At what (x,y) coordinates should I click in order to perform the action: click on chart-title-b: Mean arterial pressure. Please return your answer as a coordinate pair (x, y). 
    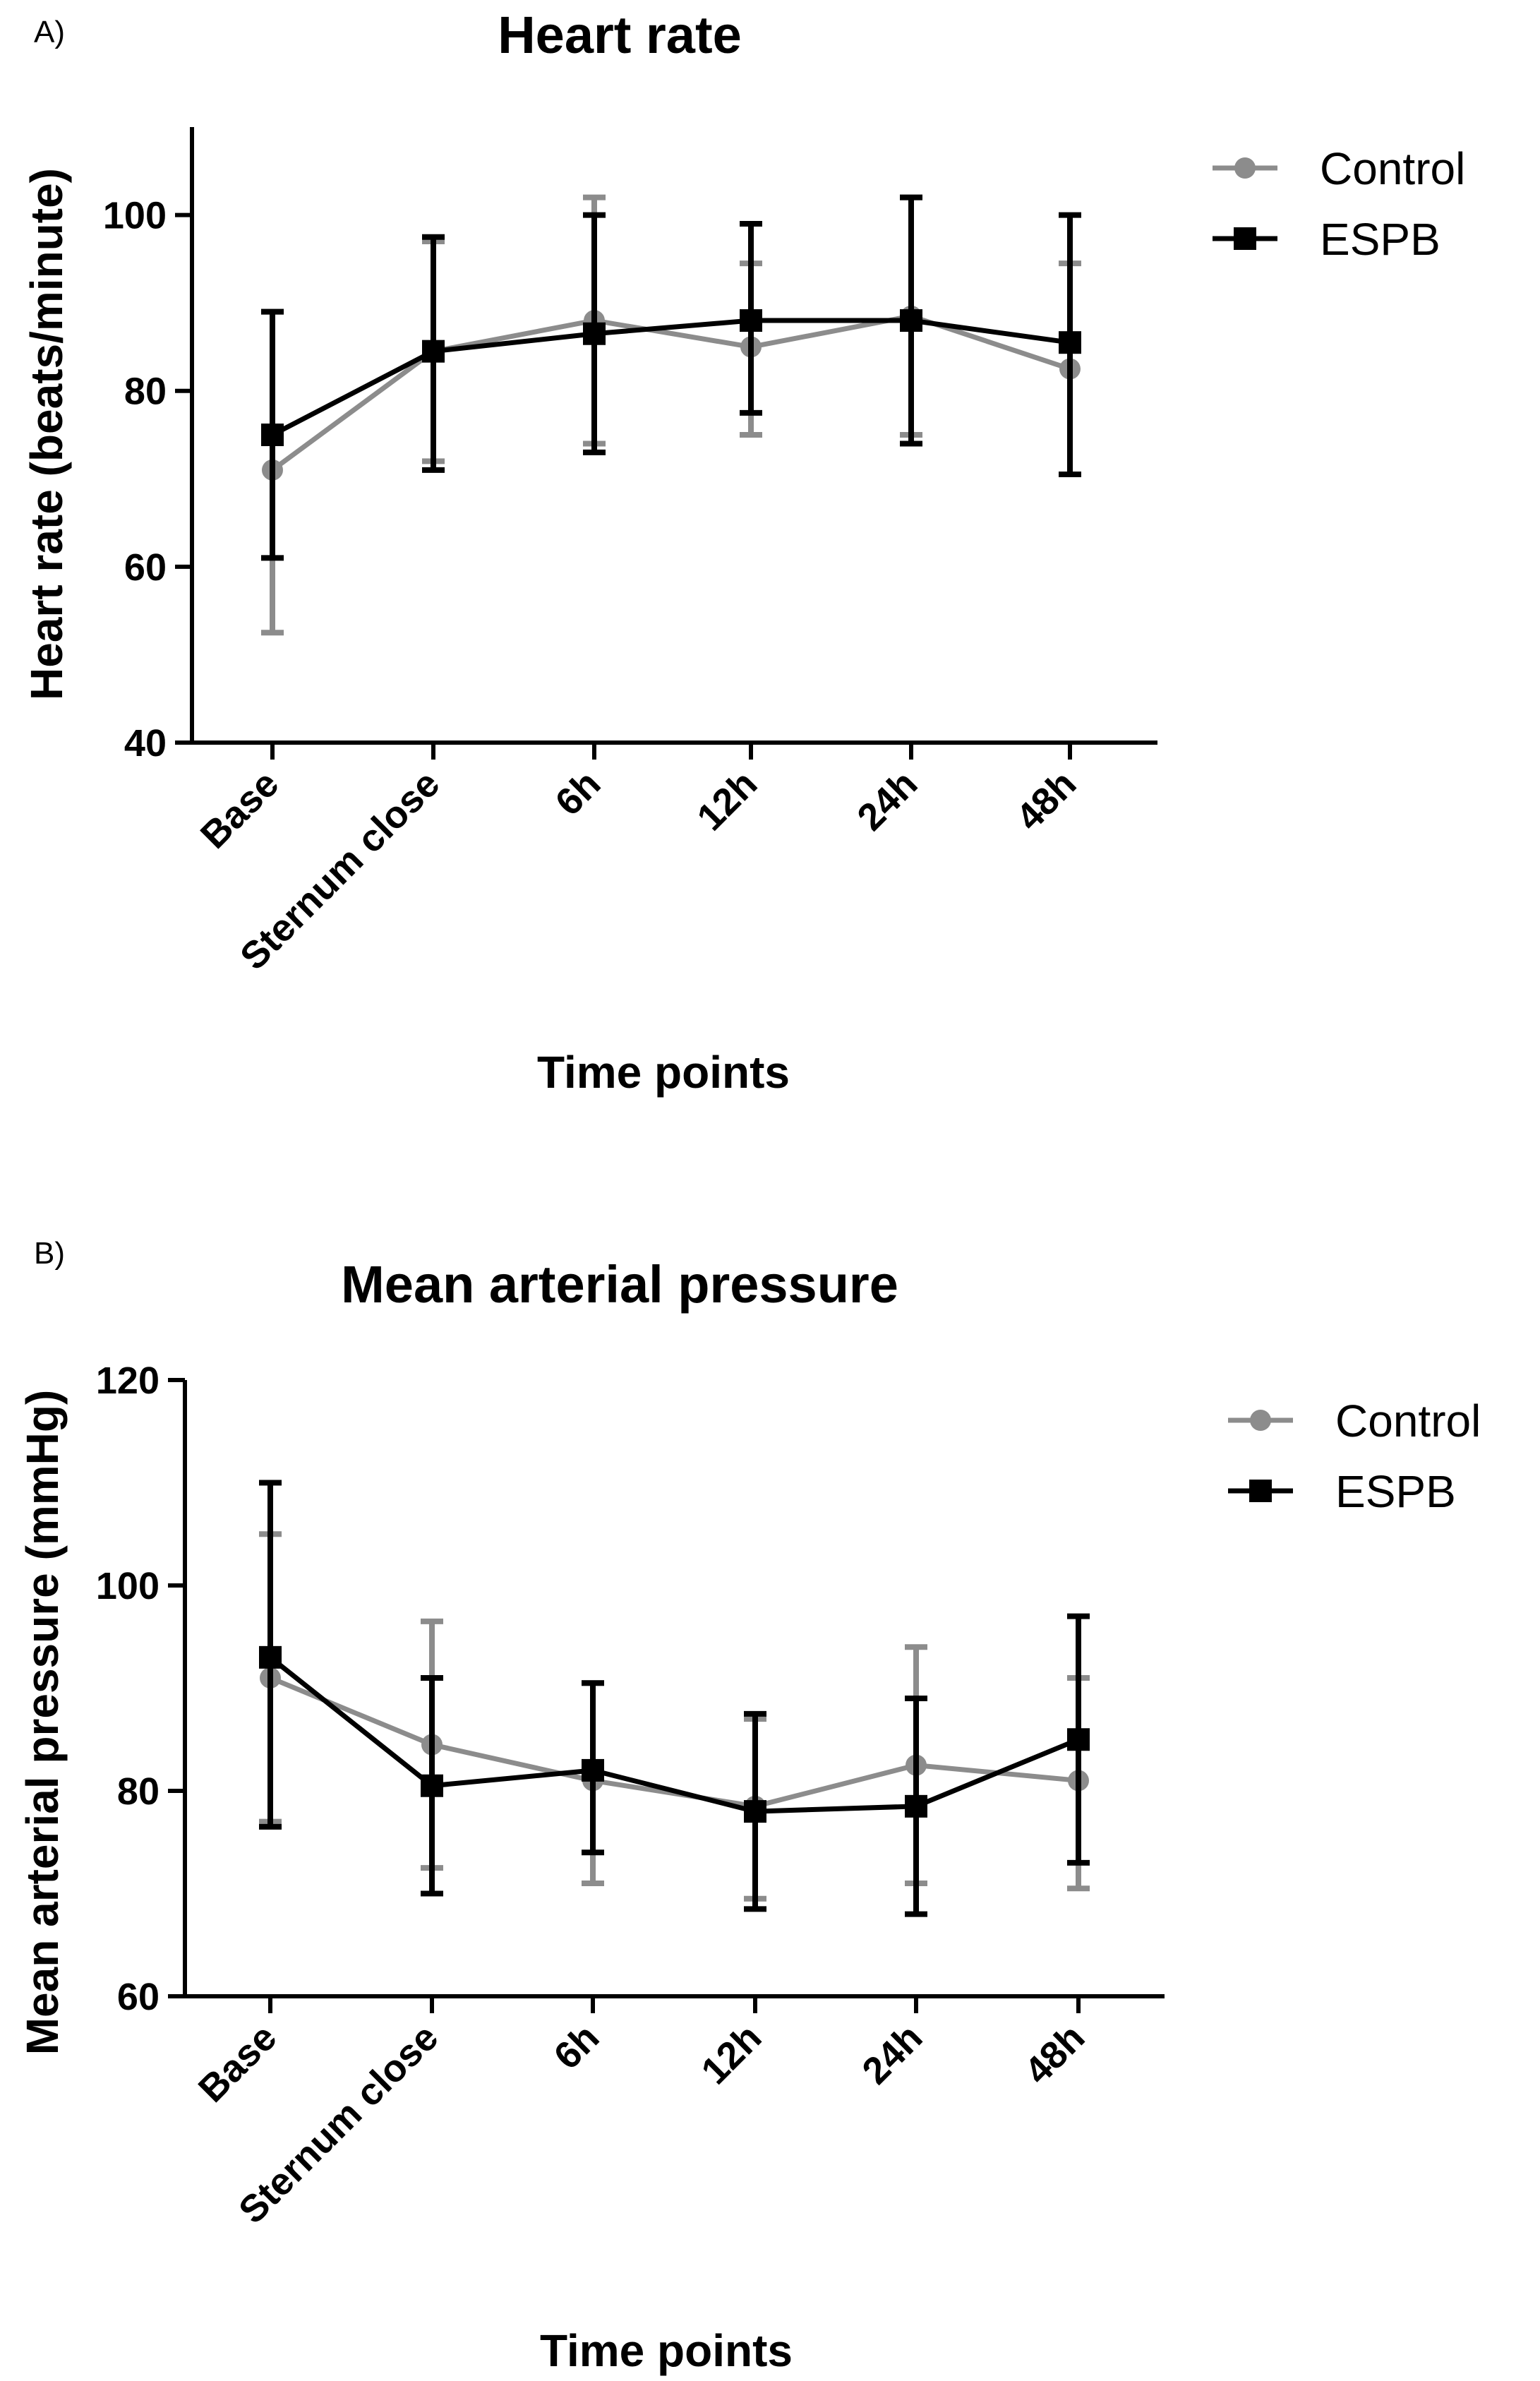
    Looking at the image, I should click on (619, 1284).